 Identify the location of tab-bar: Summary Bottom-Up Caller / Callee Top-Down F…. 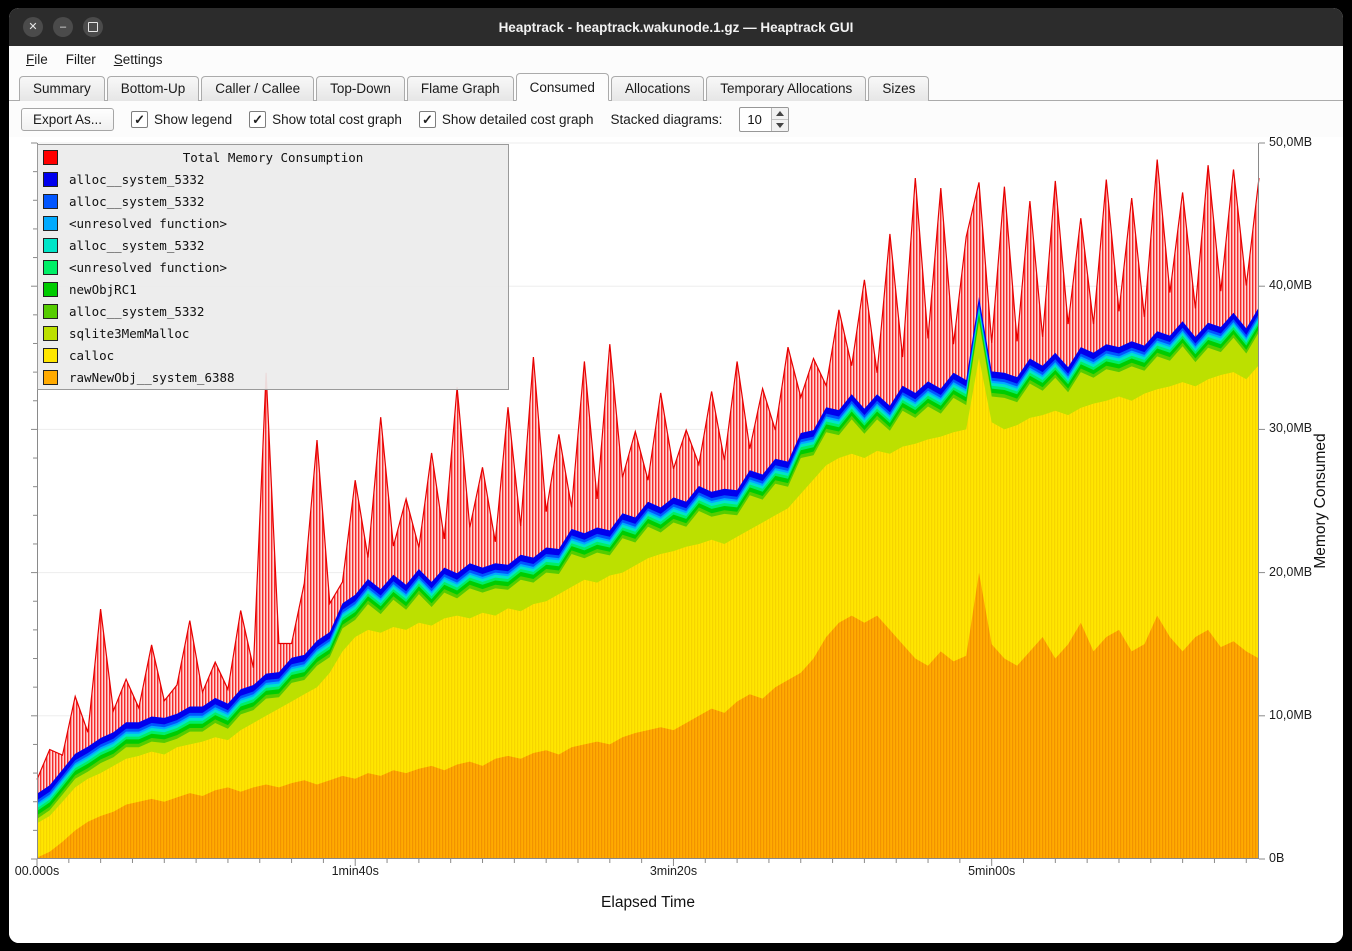
(676, 86).